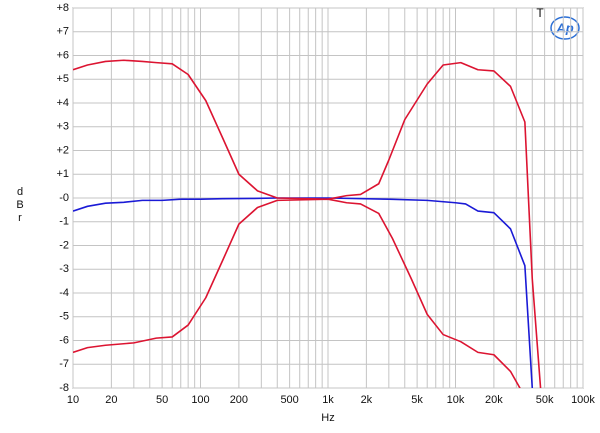 The height and width of the screenshot is (433, 600). I want to click on logo-ring, so click(565, 28).